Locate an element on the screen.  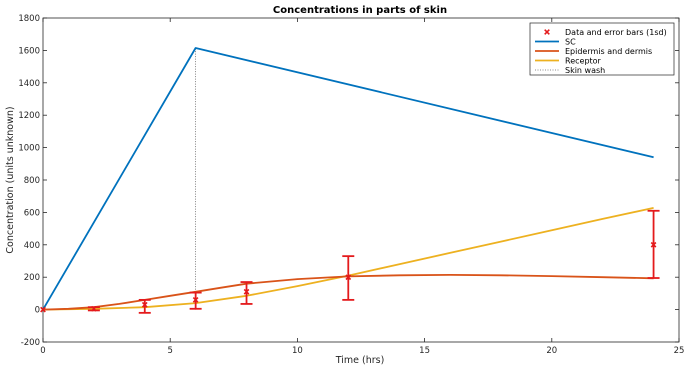
x-tick-label: 5 is located at coordinates (169, 351).